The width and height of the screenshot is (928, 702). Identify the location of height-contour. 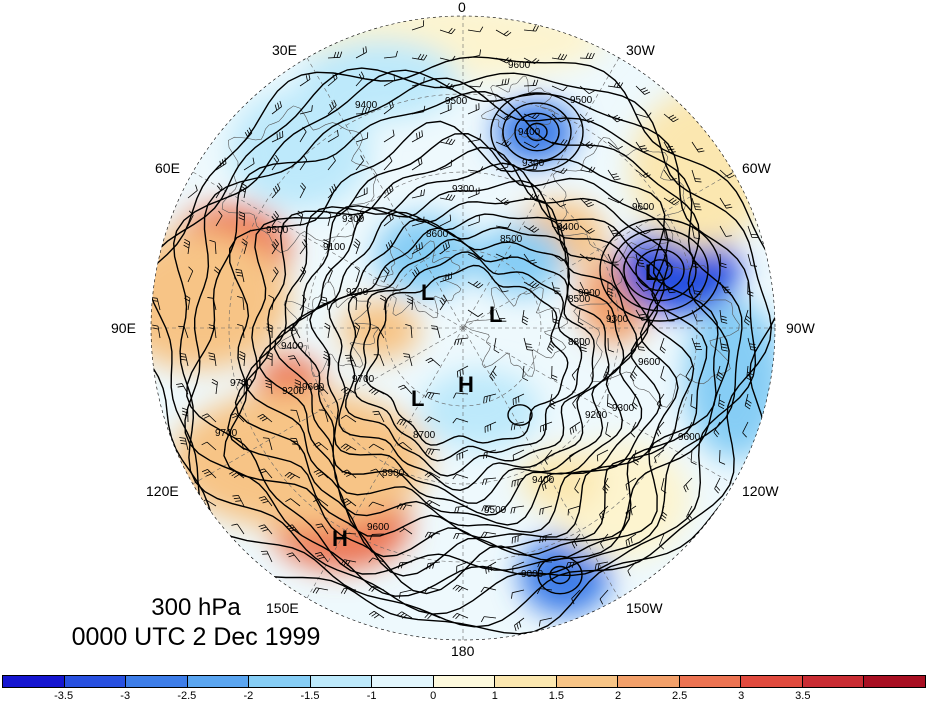
(537, 132).